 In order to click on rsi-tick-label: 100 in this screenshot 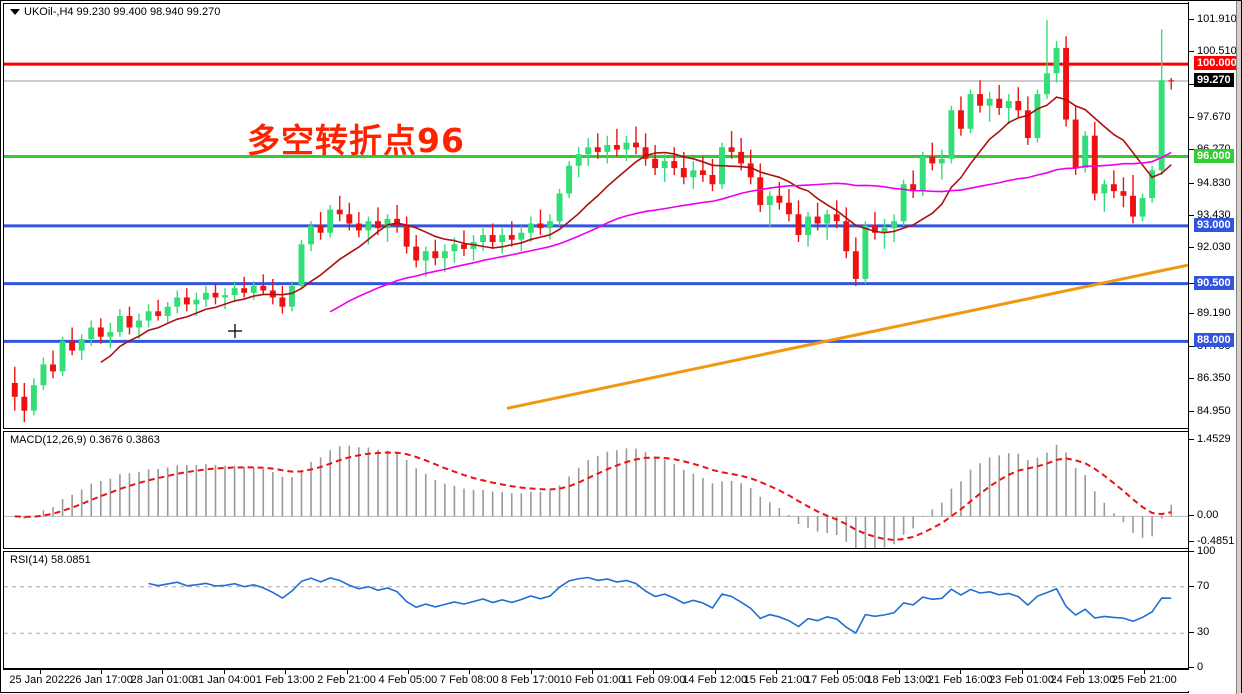, I will do `click(1206, 551)`.